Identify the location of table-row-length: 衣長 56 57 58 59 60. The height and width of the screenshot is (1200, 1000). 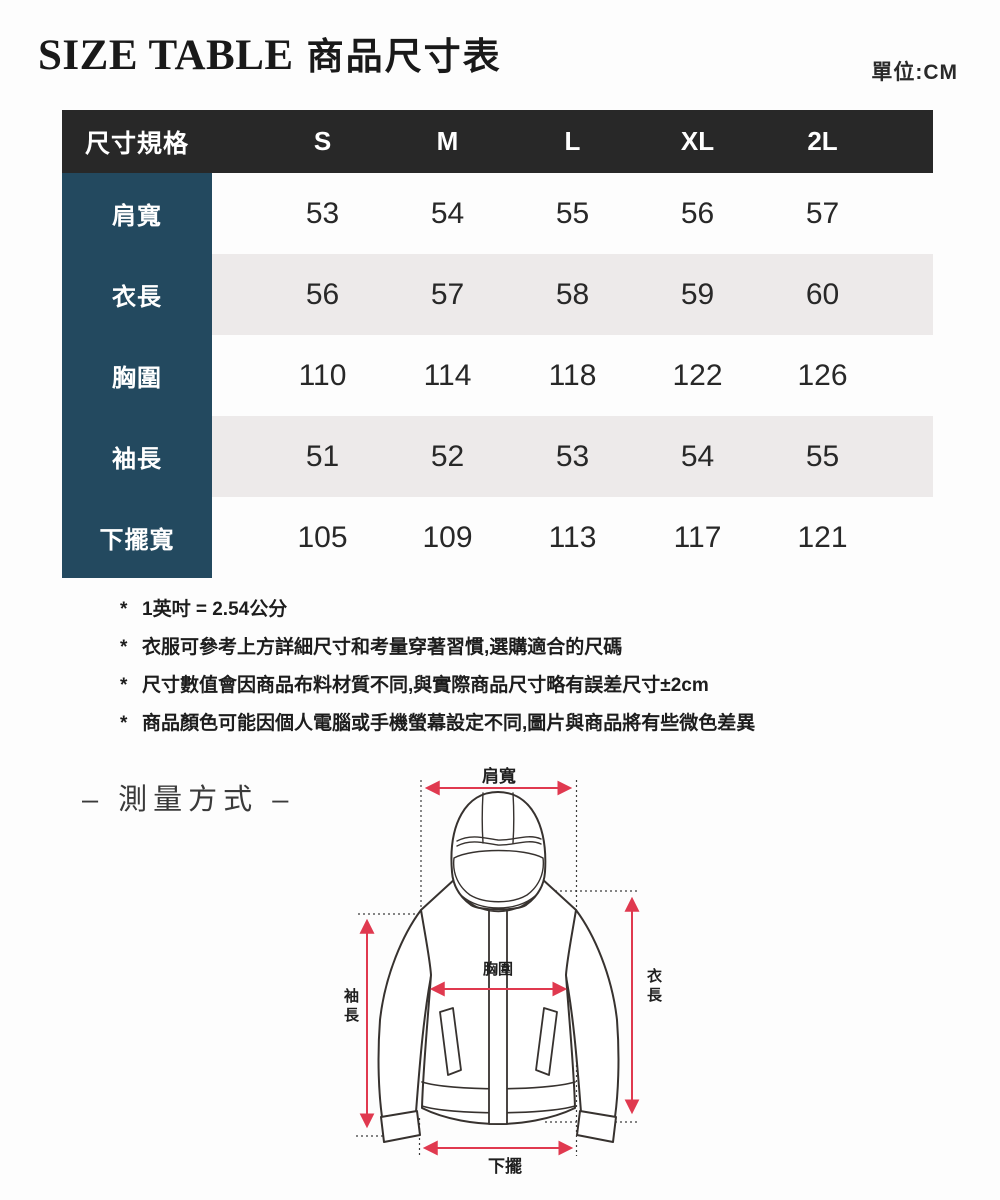
(497, 294).